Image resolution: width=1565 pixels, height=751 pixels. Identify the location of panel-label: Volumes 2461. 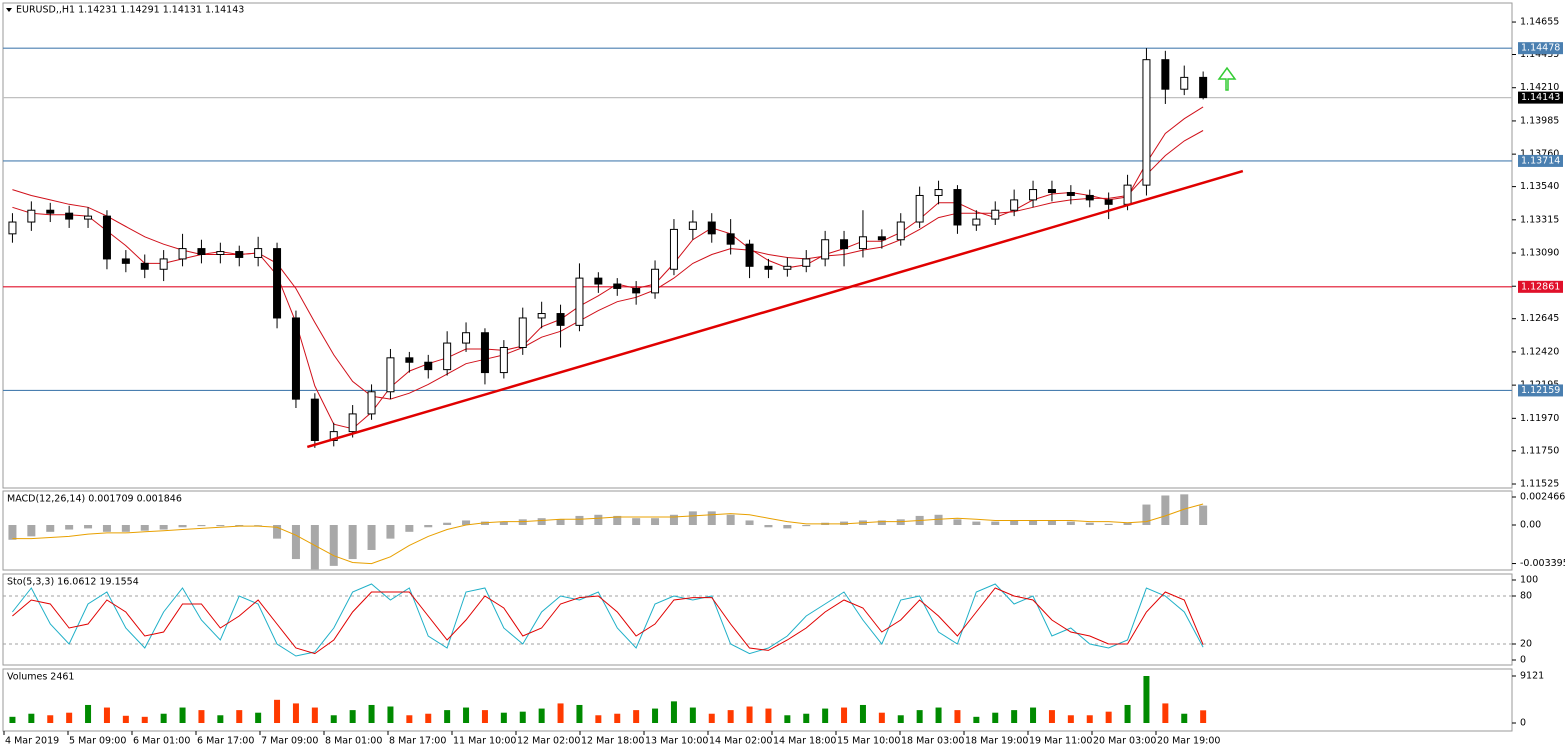
(40, 677).